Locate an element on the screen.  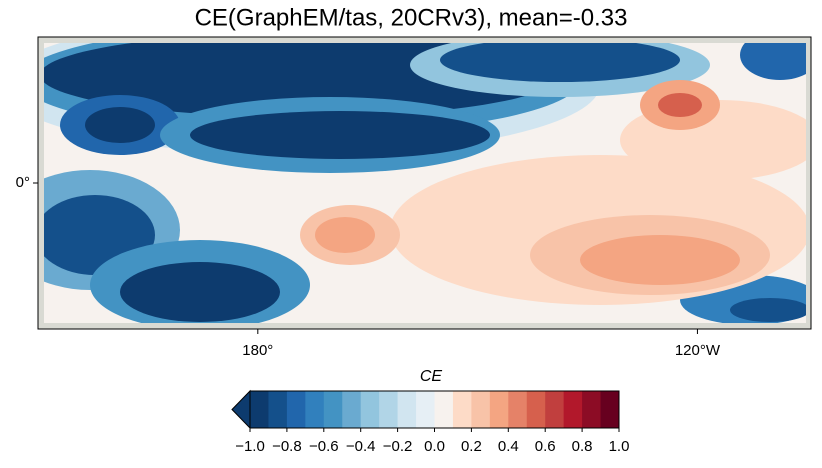
colorbar-extension is located at coordinates (241, 409).